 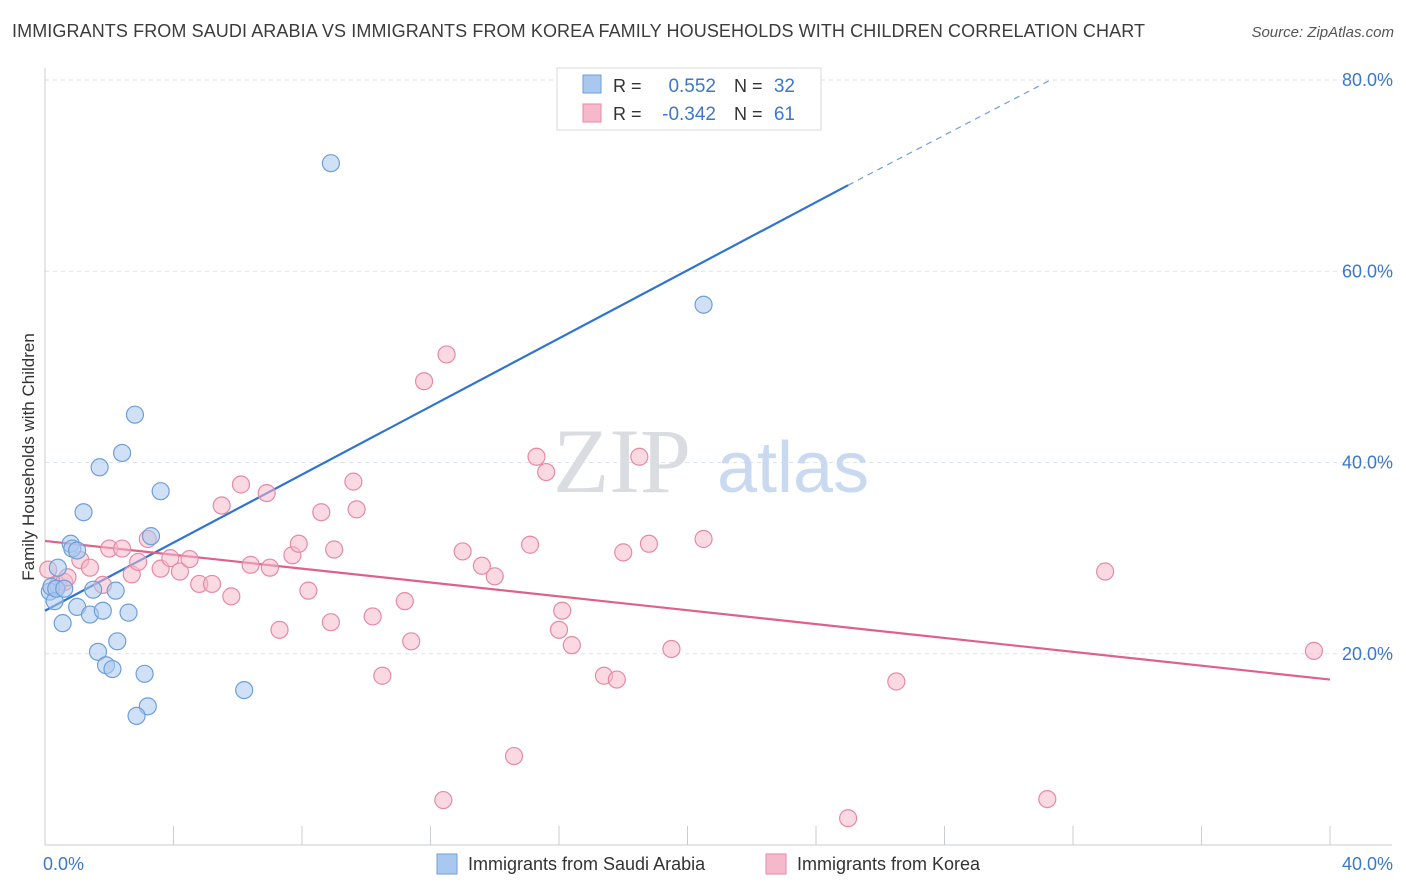 What do you see at coordinates (776, 864) in the screenshot?
I see `legend-swatch-korea` at bounding box center [776, 864].